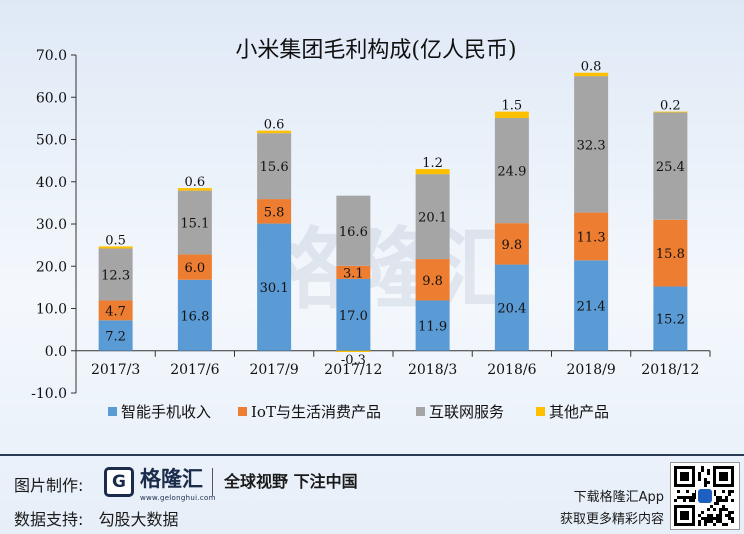  I want to click on data-label: 20.4, so click(511, 309).